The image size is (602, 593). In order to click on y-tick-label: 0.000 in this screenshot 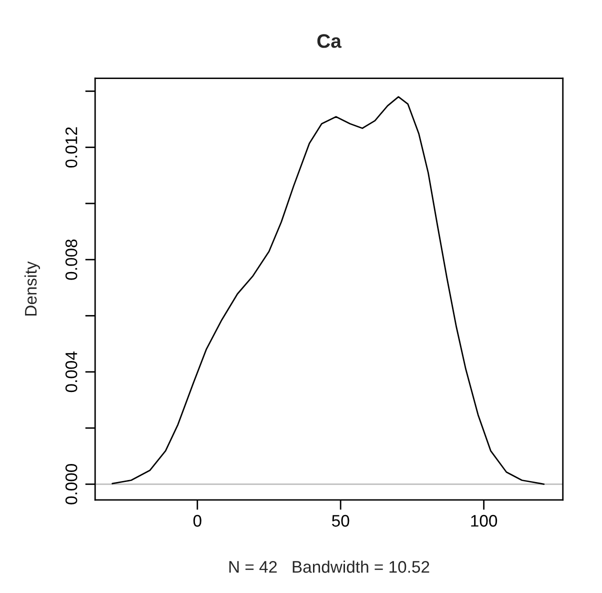, I will do `click(71, 484)`.